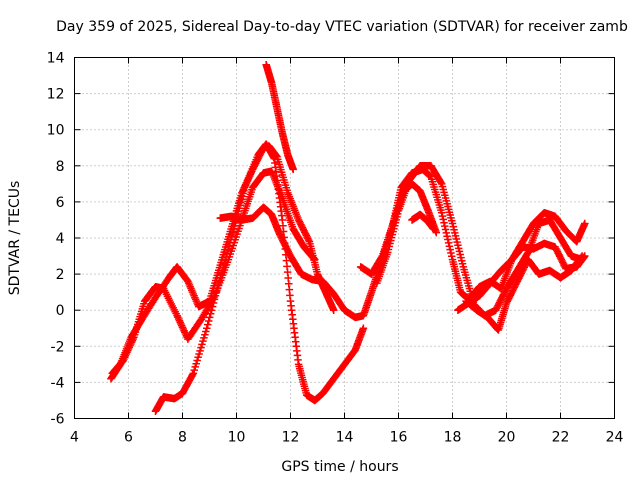 This screenshot has height=480, width=640. What do you see at coordinates (60, 167) in the screenshot?
I see `y-tick-label: 8` at bounding box center [60, 167].